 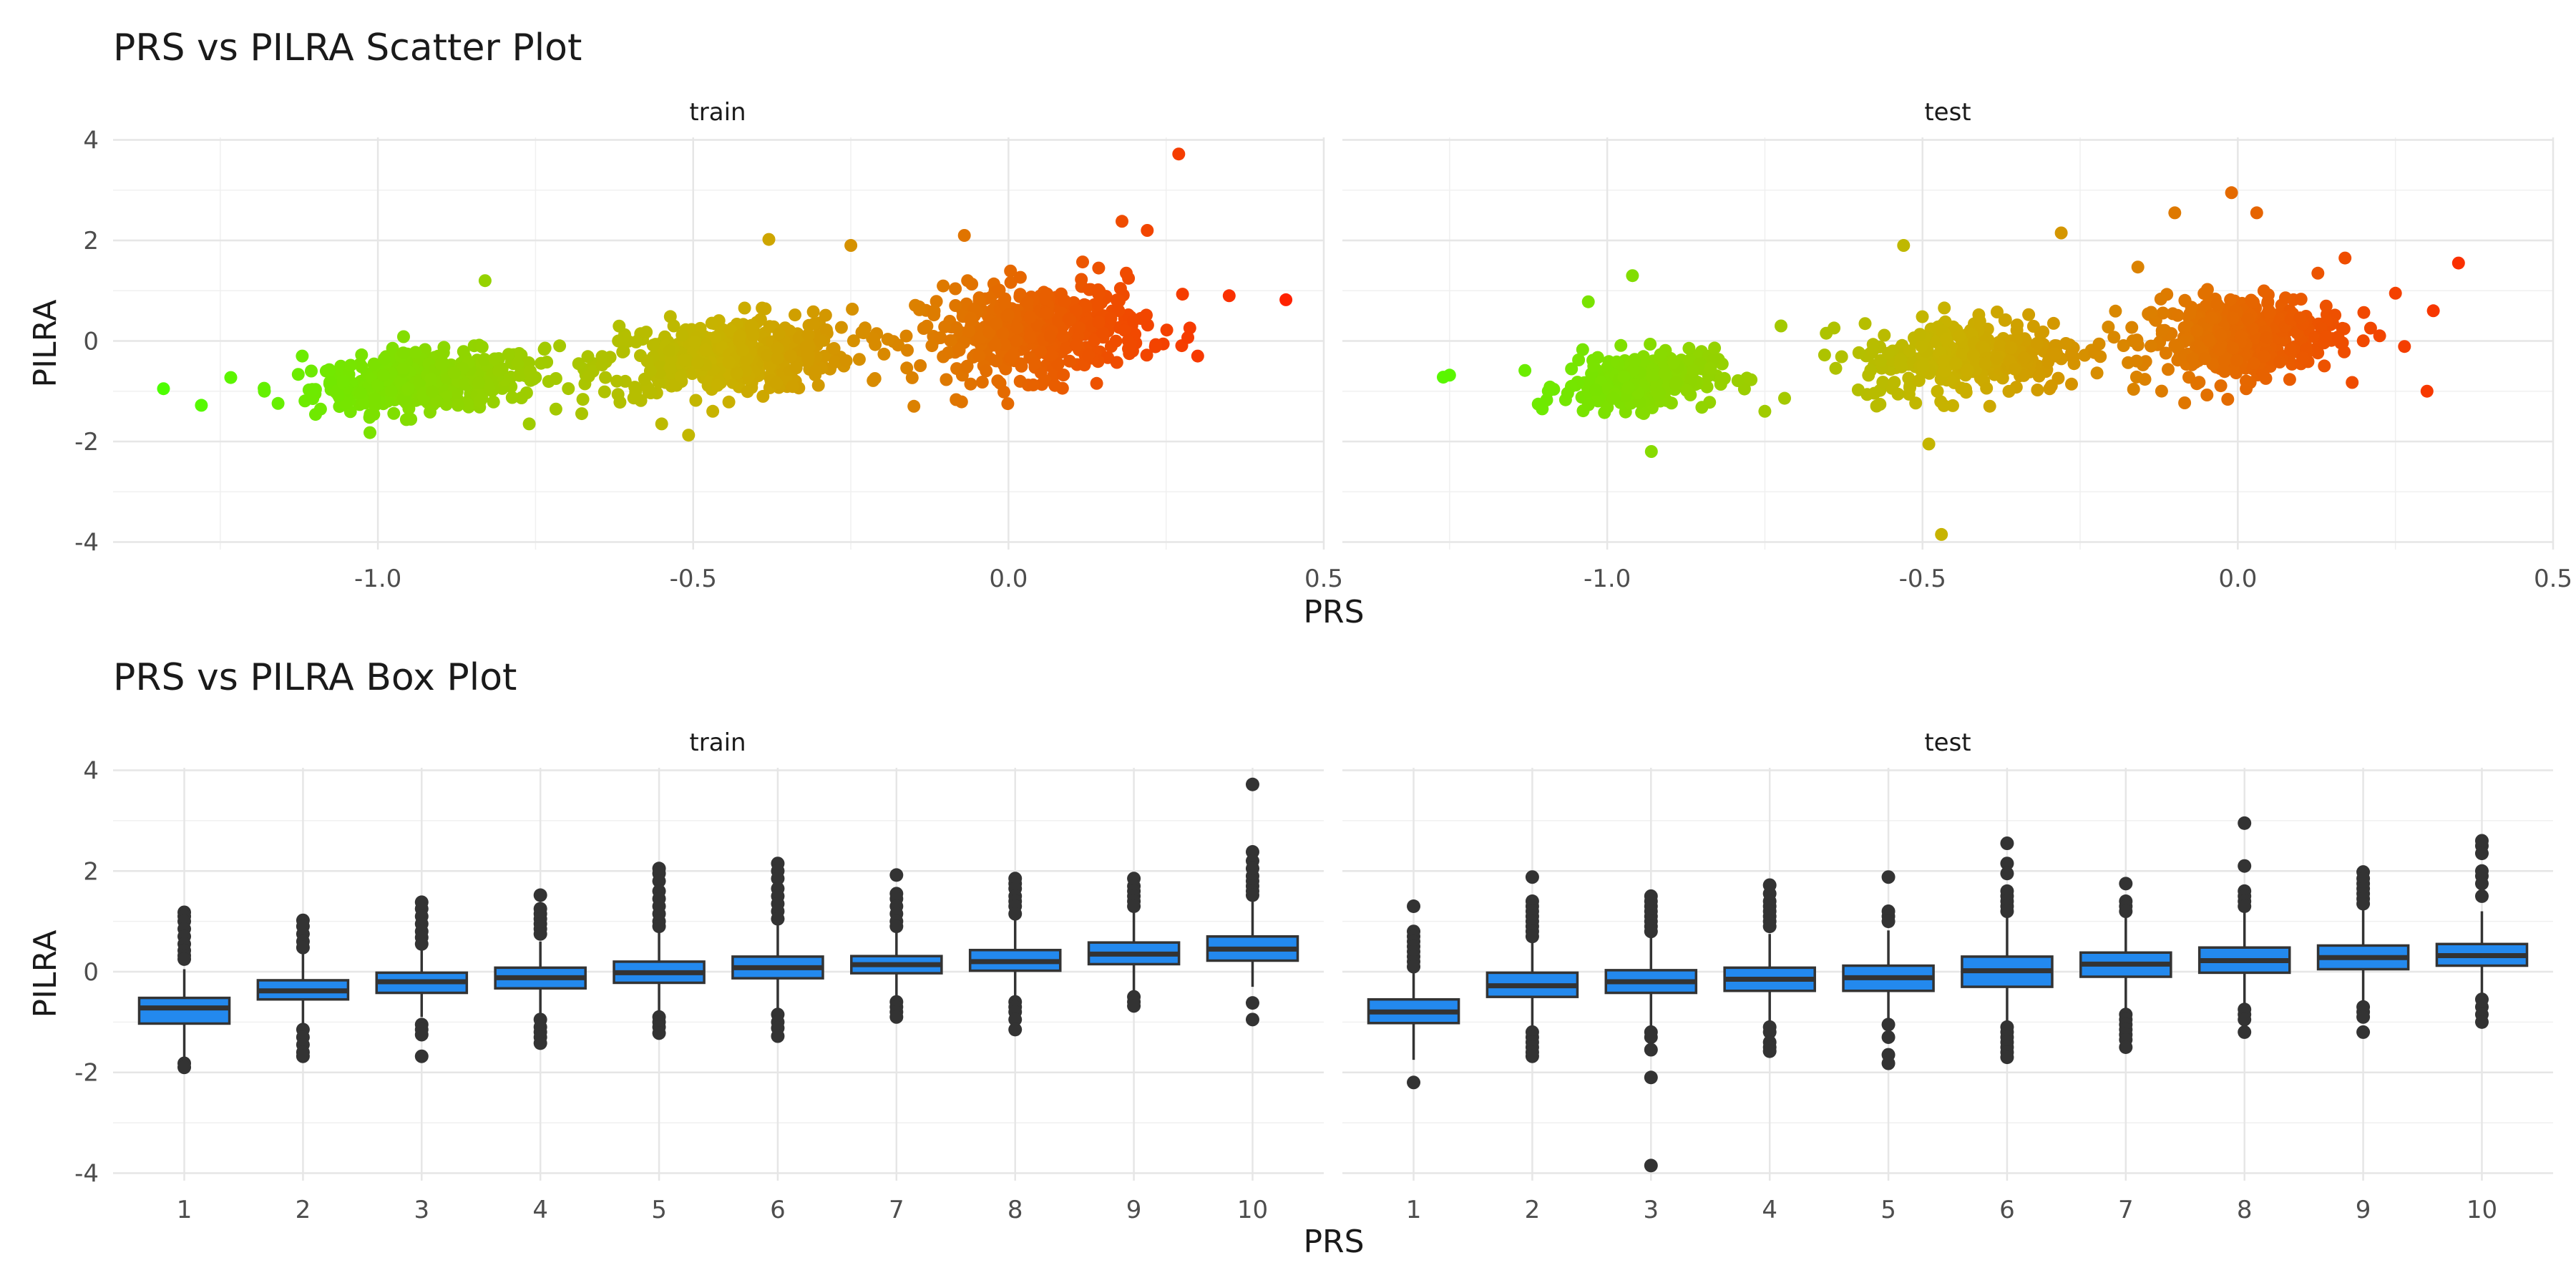 I want to click on y-tick-label: -2, so click(x=86, y=1073).